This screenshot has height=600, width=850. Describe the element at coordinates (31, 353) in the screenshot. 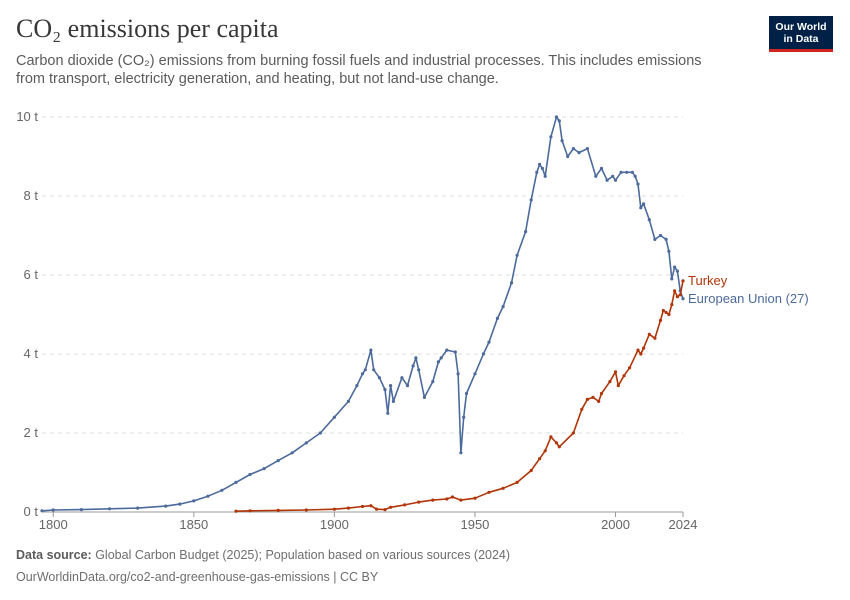

I see `y-tick-label: 4 t` at that location.